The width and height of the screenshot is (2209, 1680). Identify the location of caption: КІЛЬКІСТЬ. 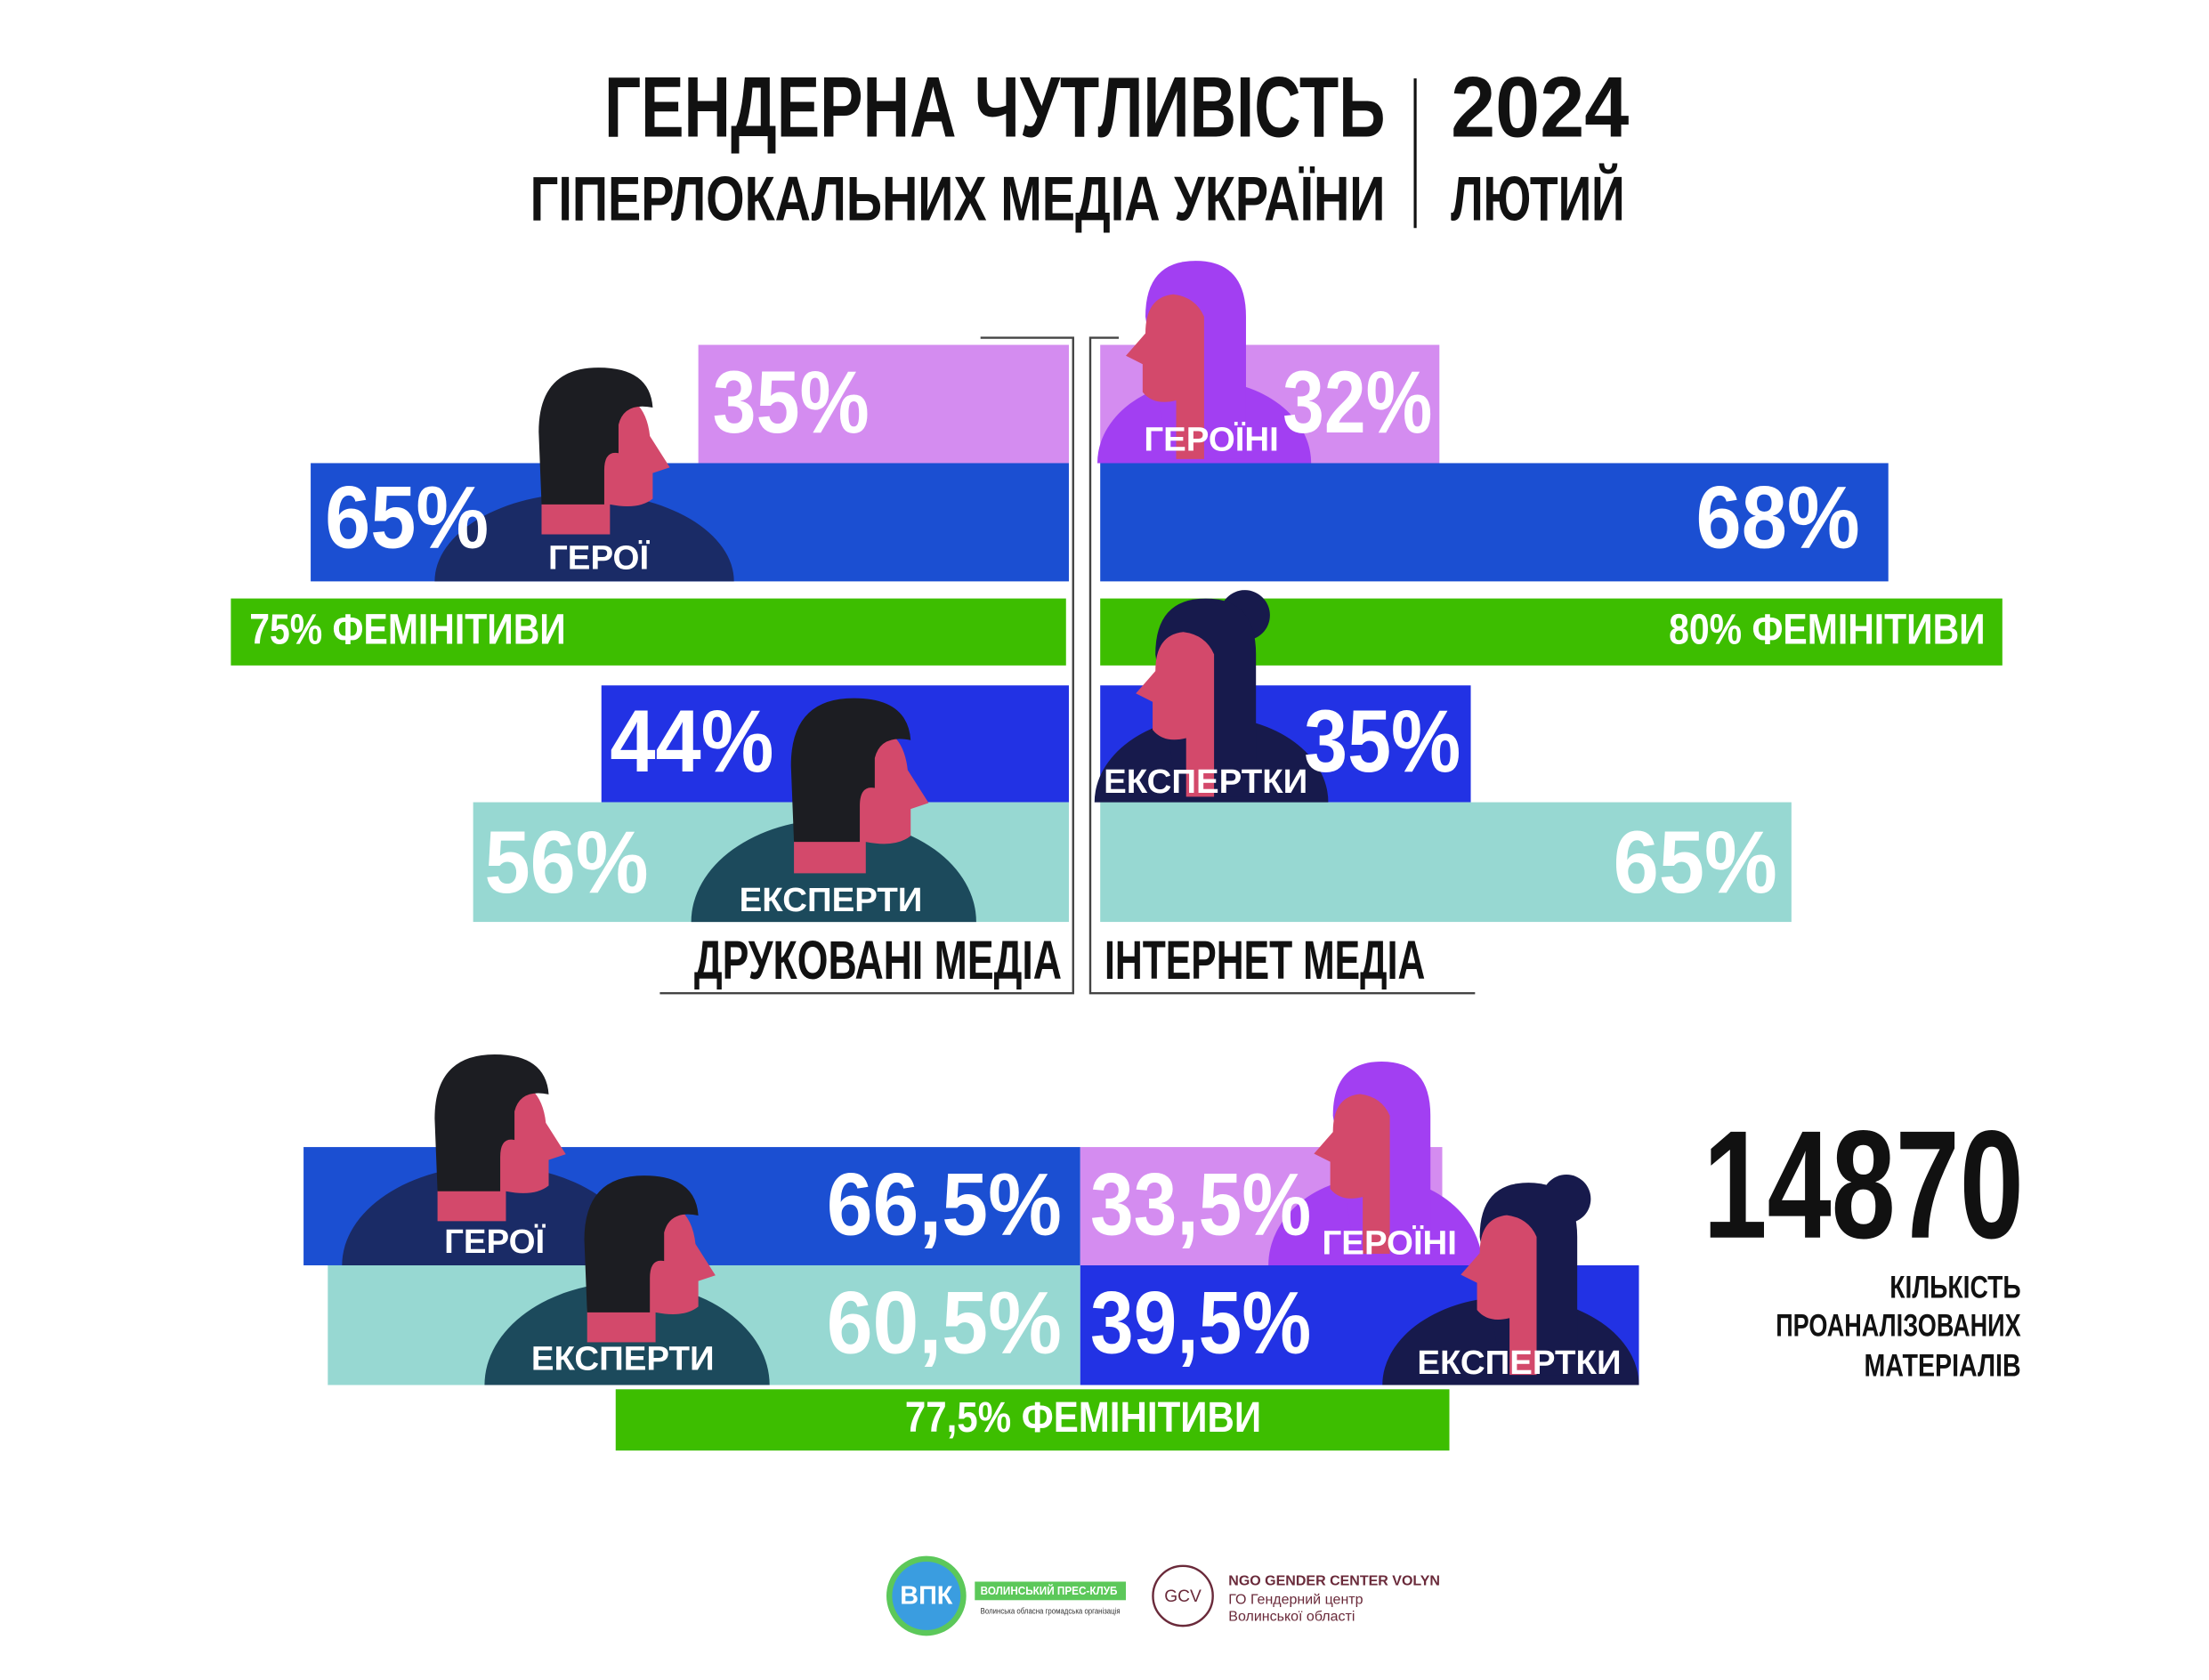
(1954, 1288).